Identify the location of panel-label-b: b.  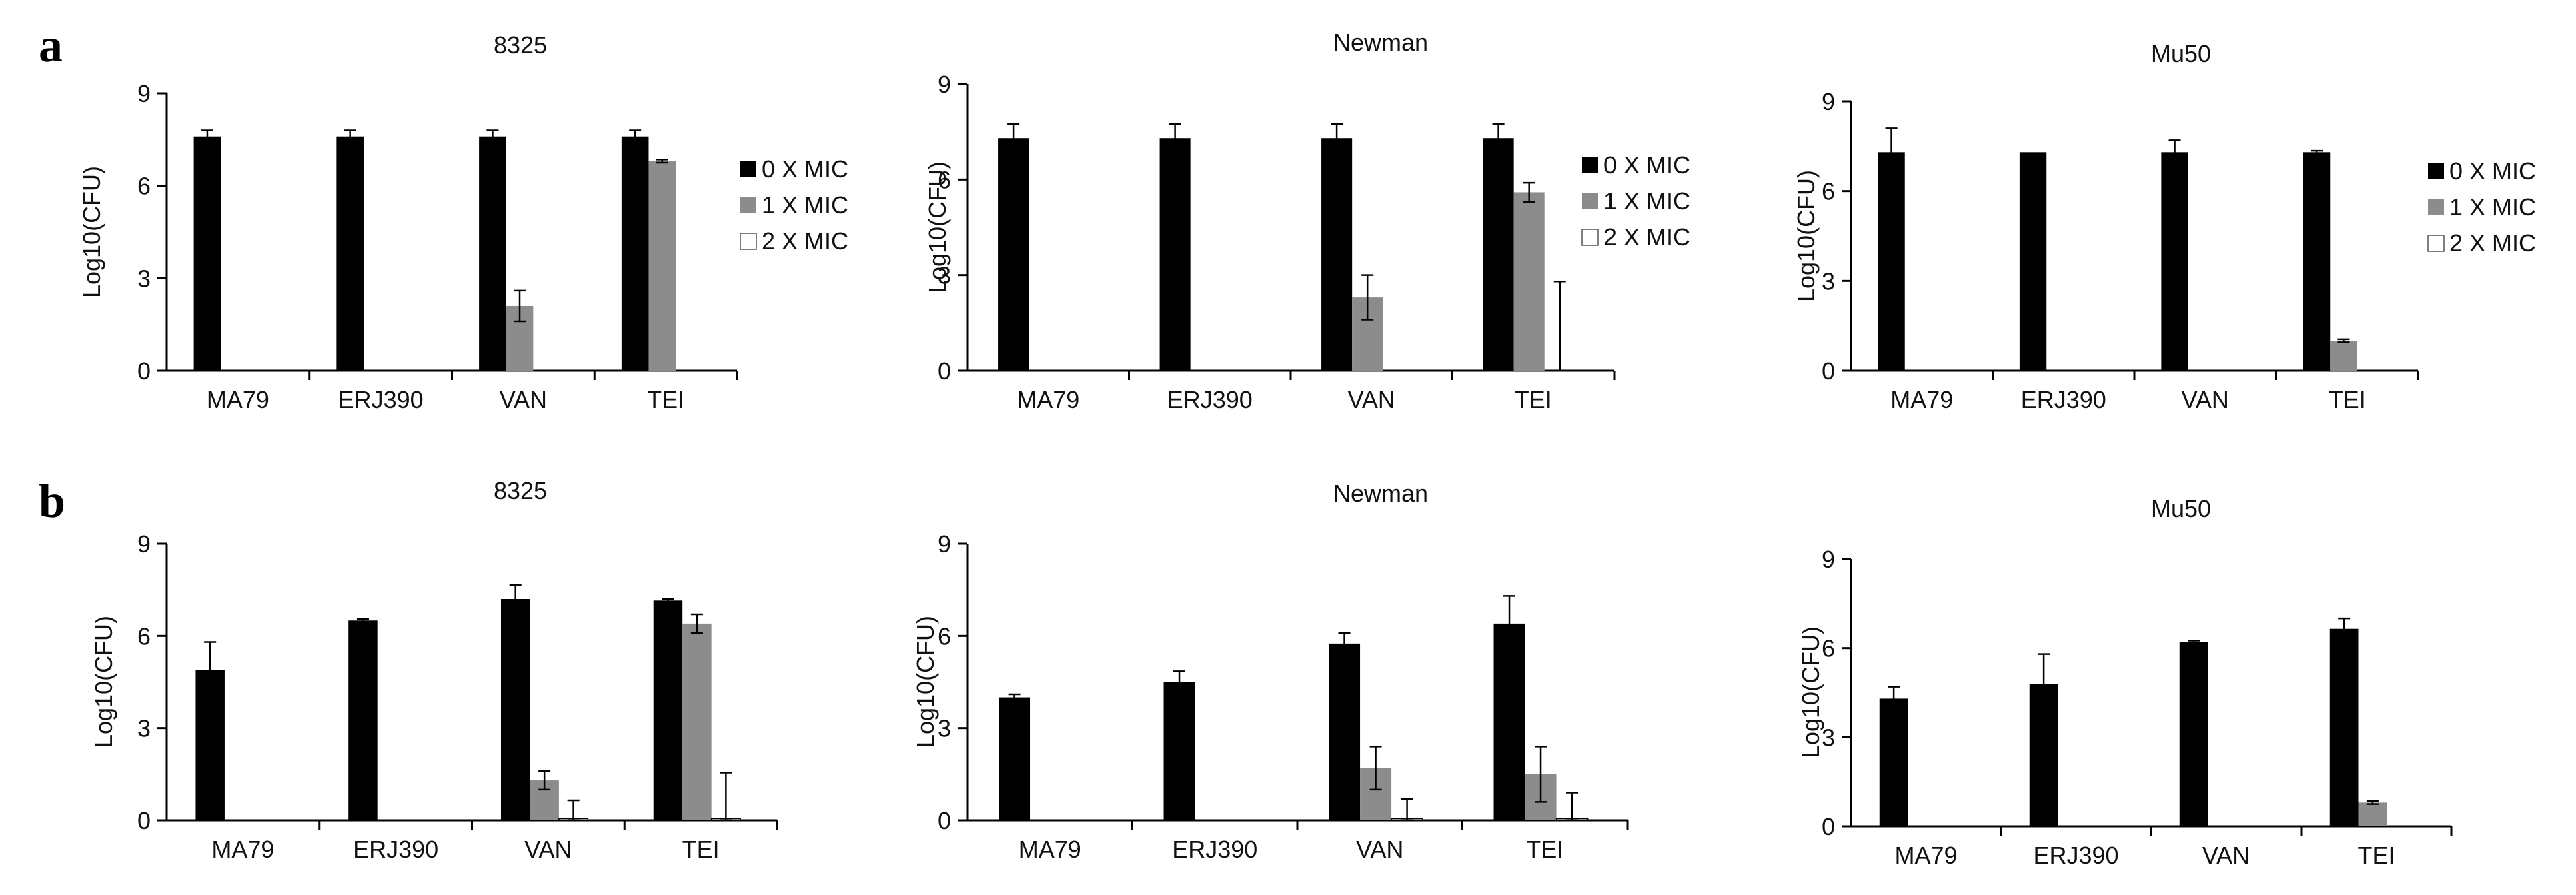
(52, 501).